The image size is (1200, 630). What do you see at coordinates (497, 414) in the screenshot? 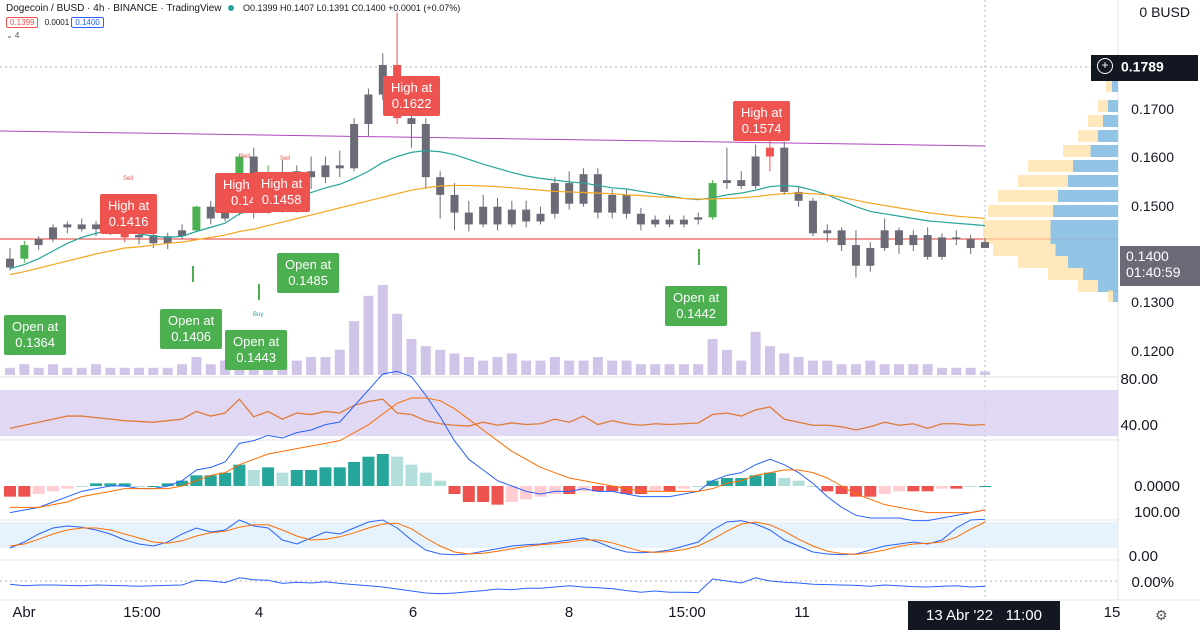
I see `rsi-line` at bounding box center [497, 414].